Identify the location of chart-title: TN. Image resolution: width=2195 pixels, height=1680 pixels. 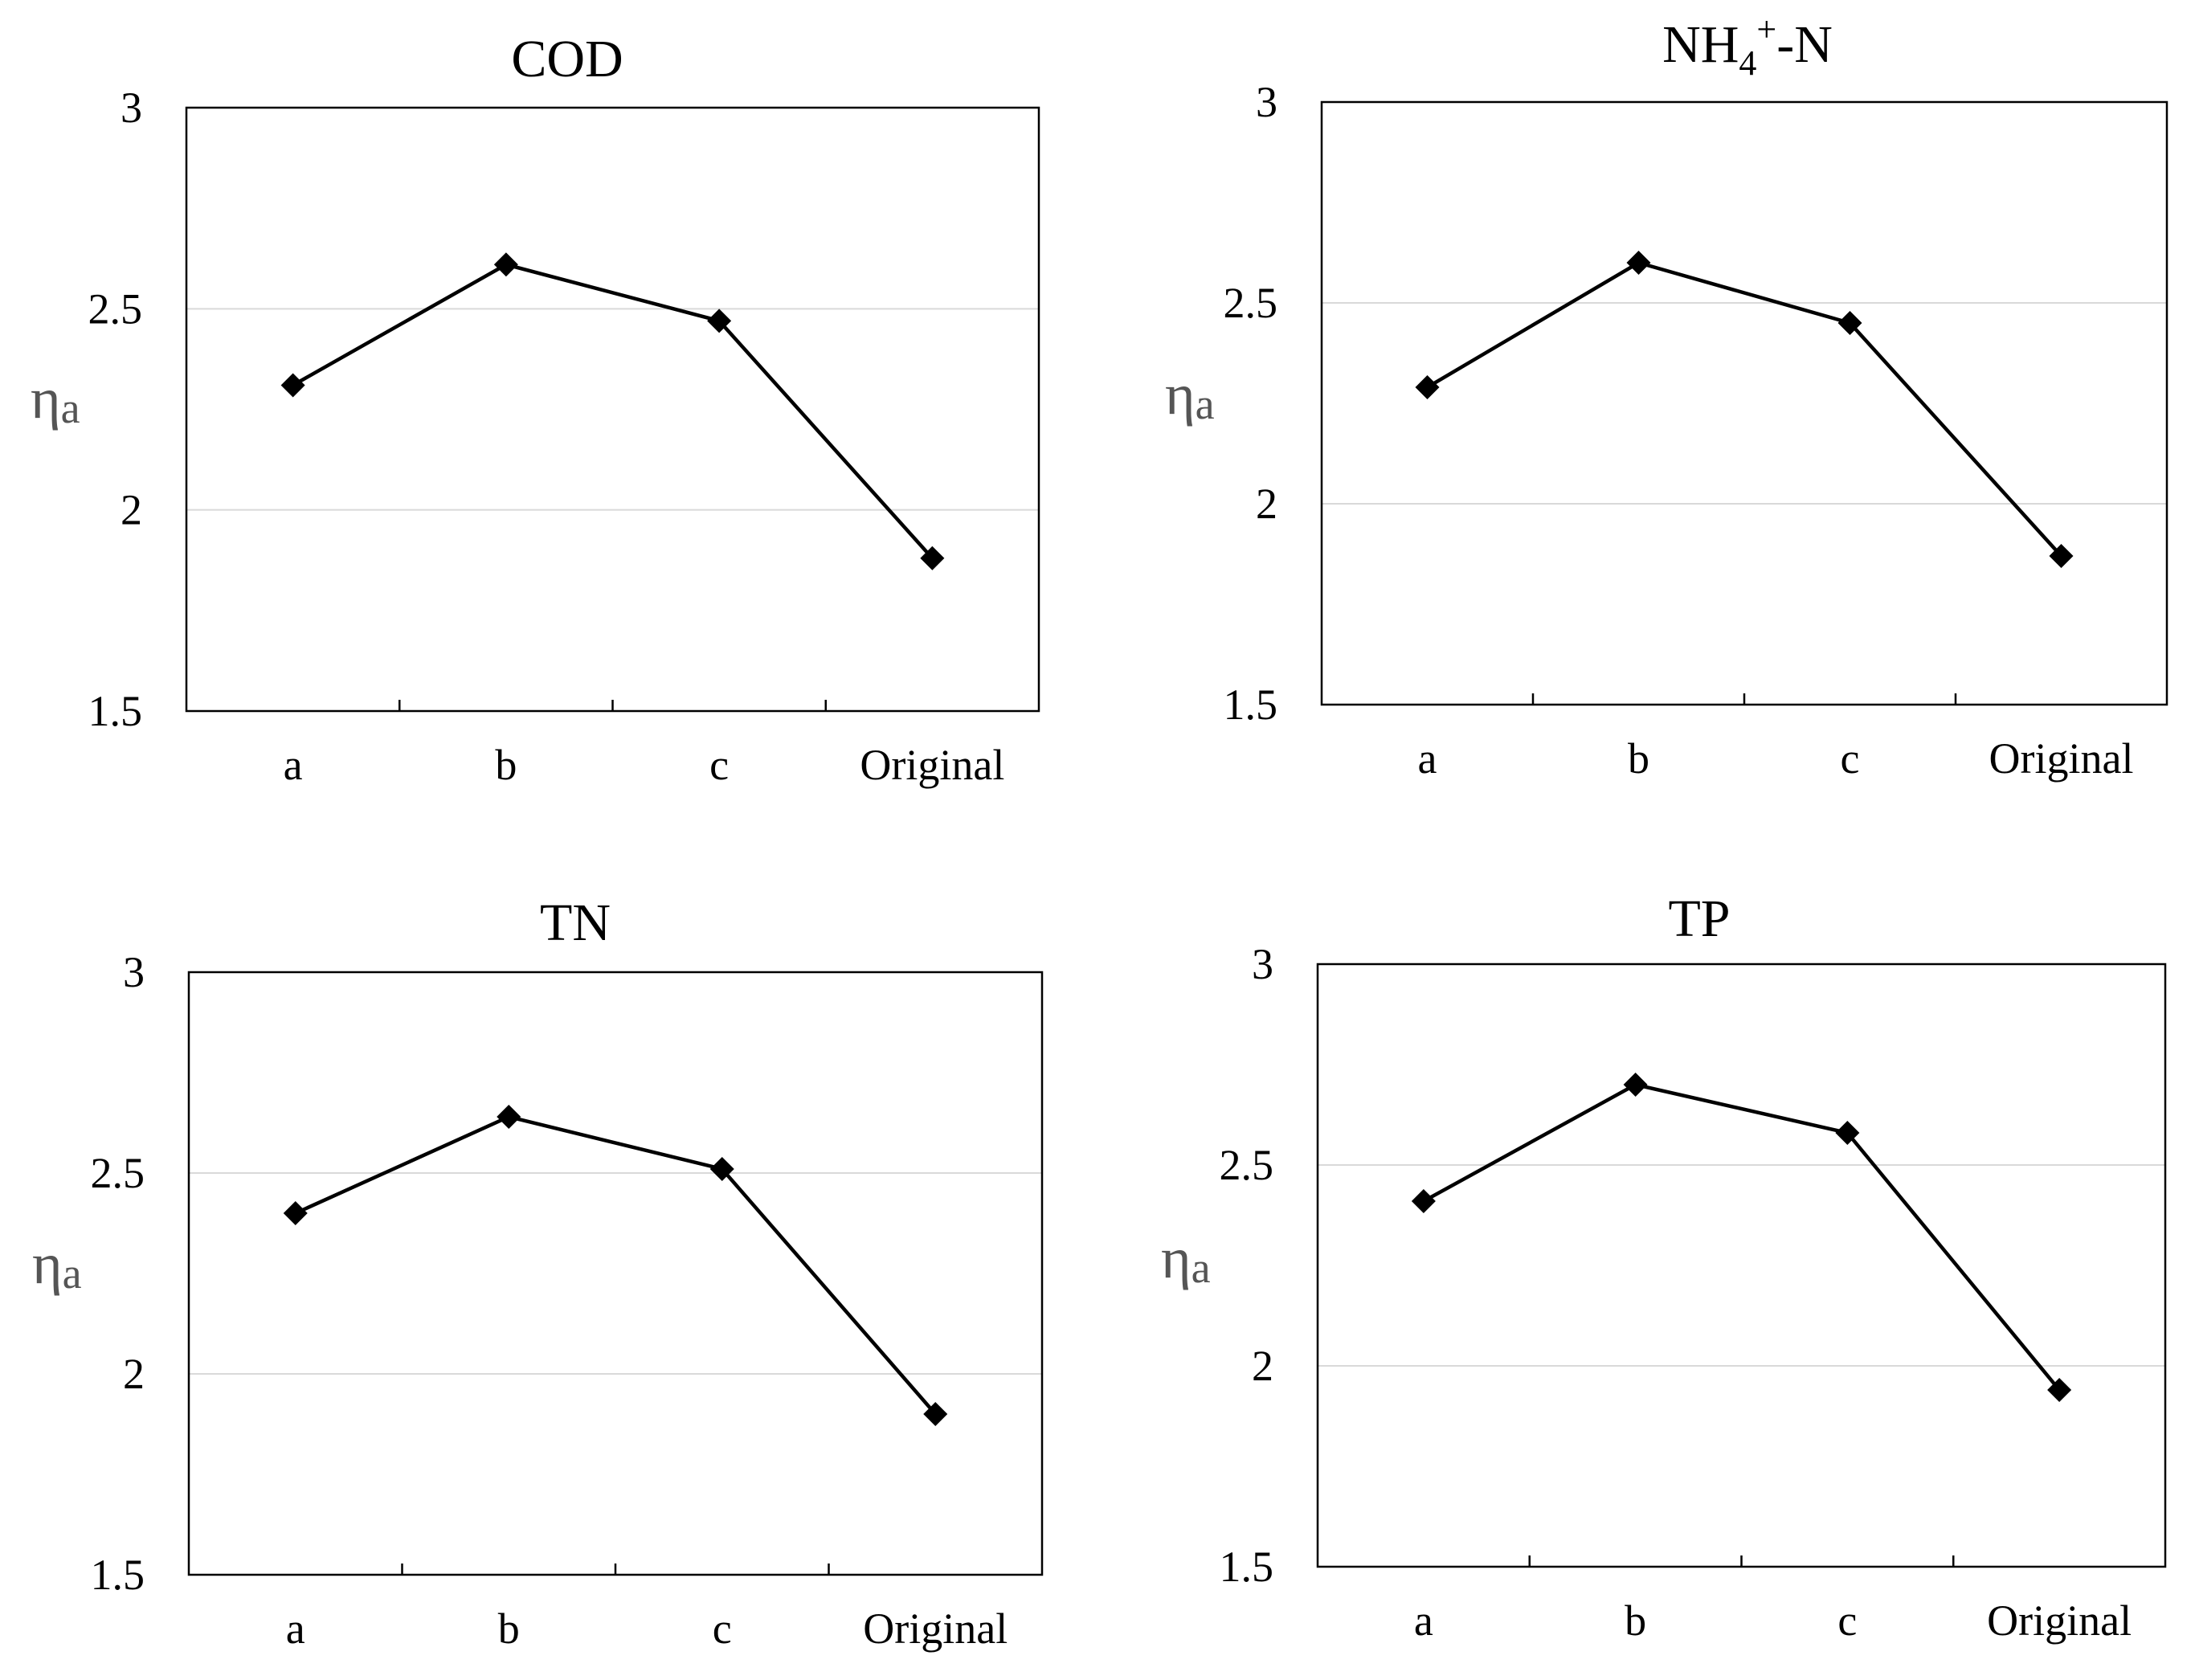
(575, 923).